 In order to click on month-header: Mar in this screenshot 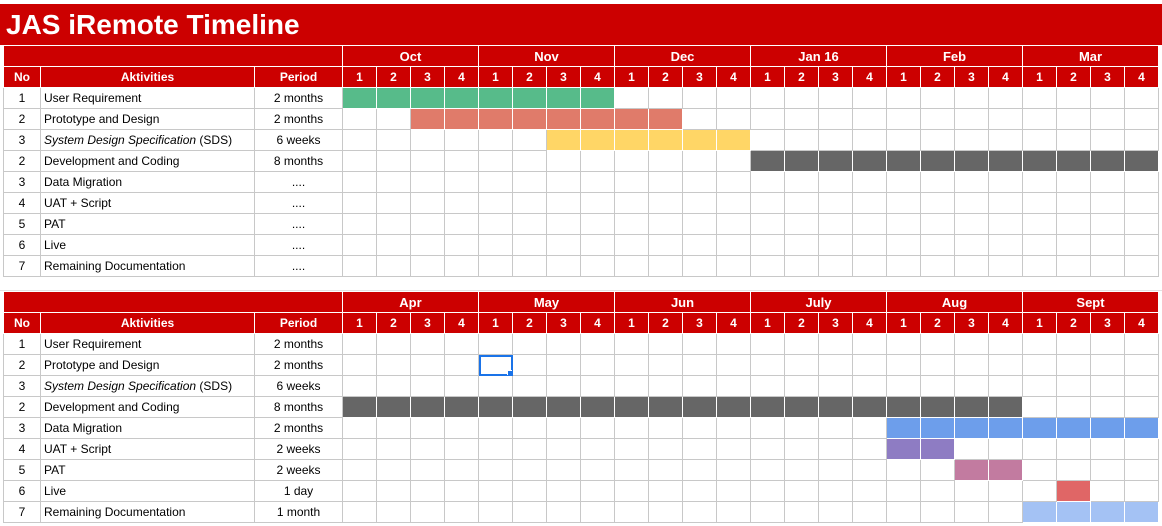, I will do `click(1090, 56)`.